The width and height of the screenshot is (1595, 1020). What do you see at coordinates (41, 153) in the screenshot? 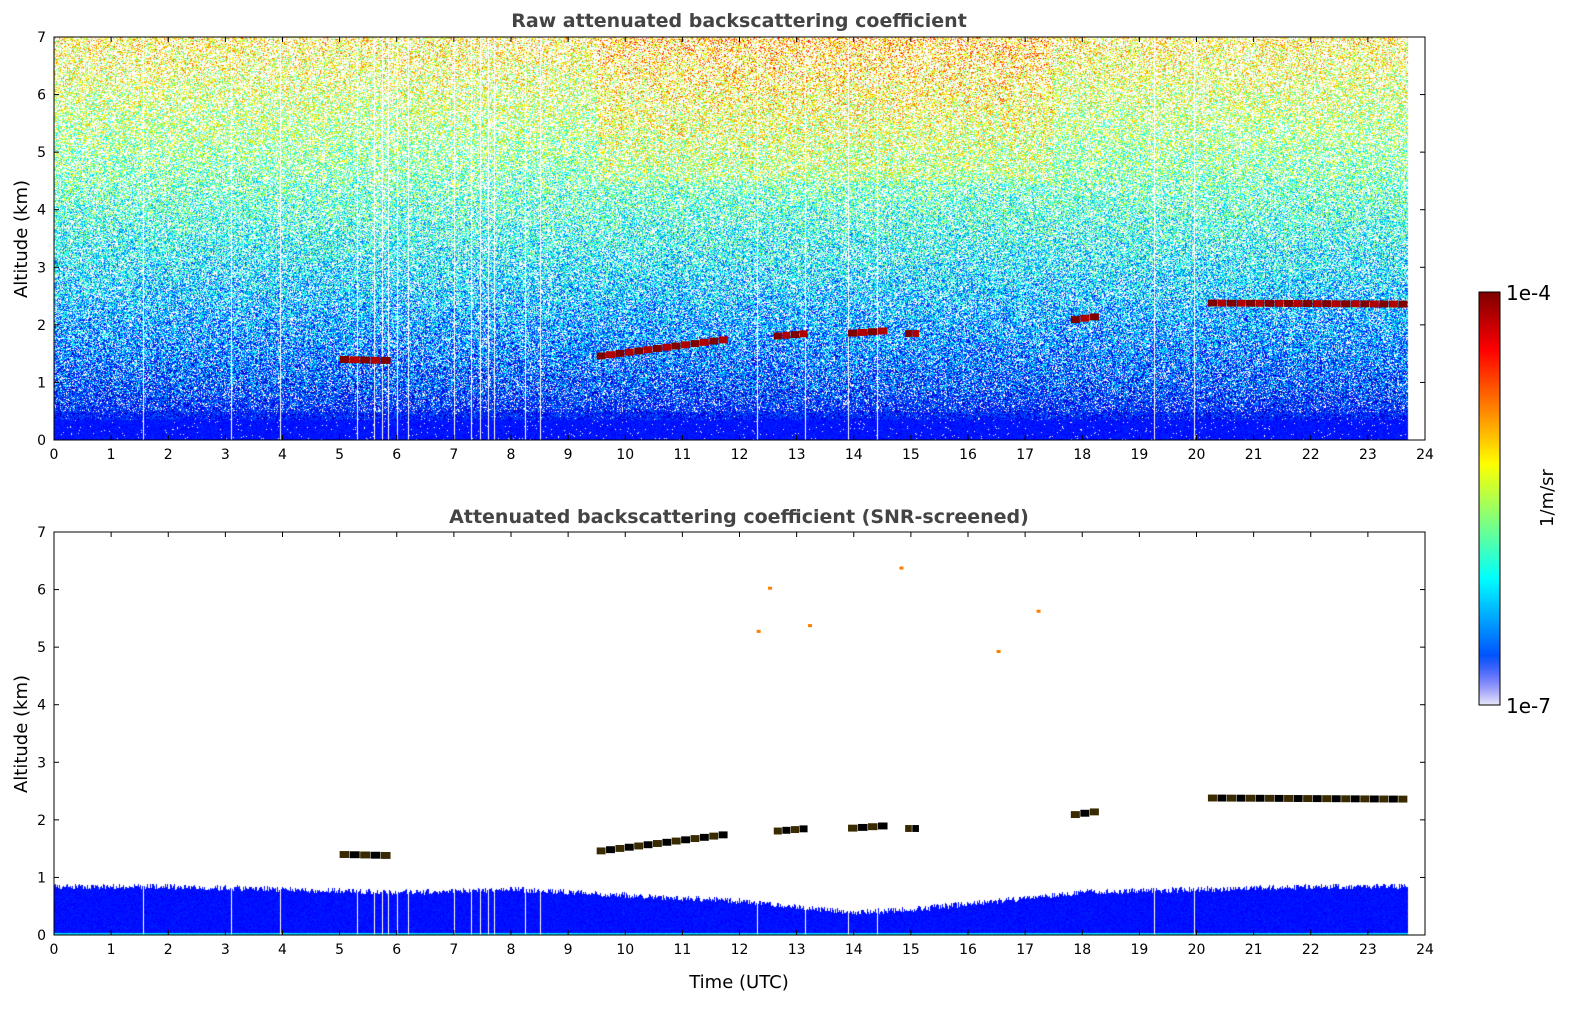
I see `y-tick-label: 5` at bounding box center [41, 153].